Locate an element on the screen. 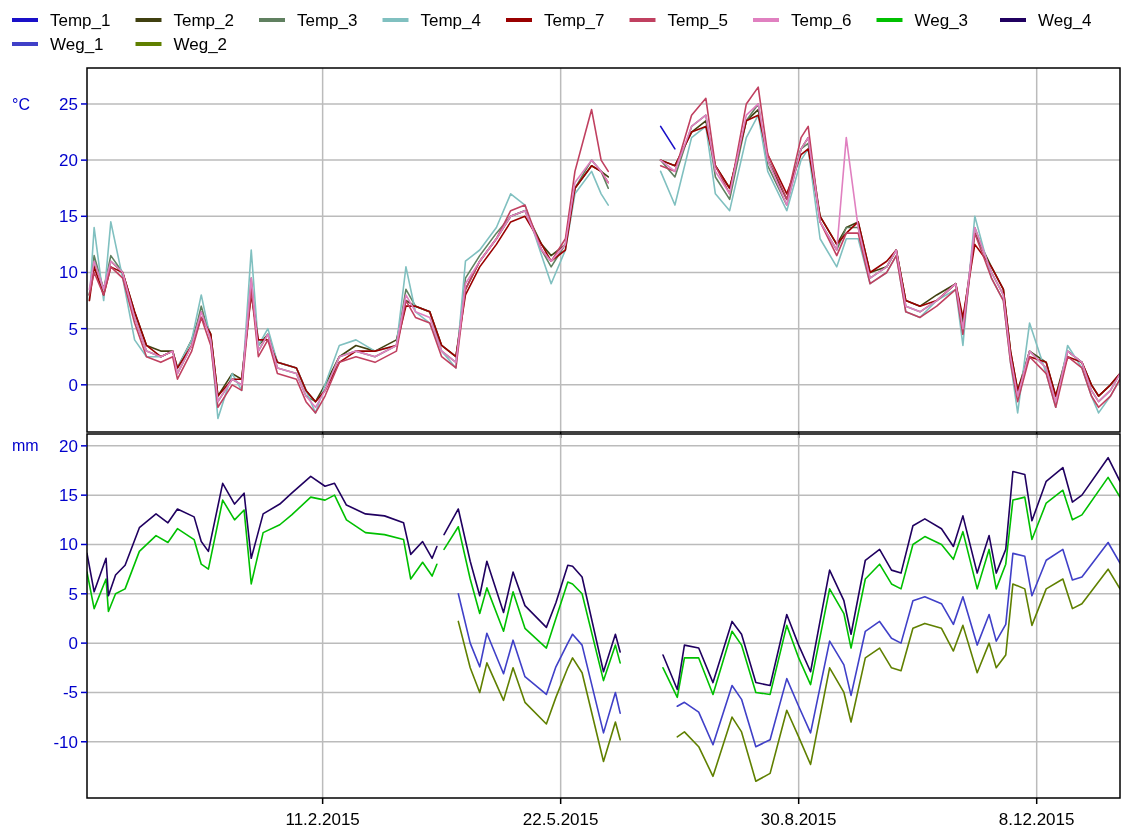 This screenshot has width=1126, height=834. x-tick-label: 22.5.2015 is located at coordinates (560, 819).